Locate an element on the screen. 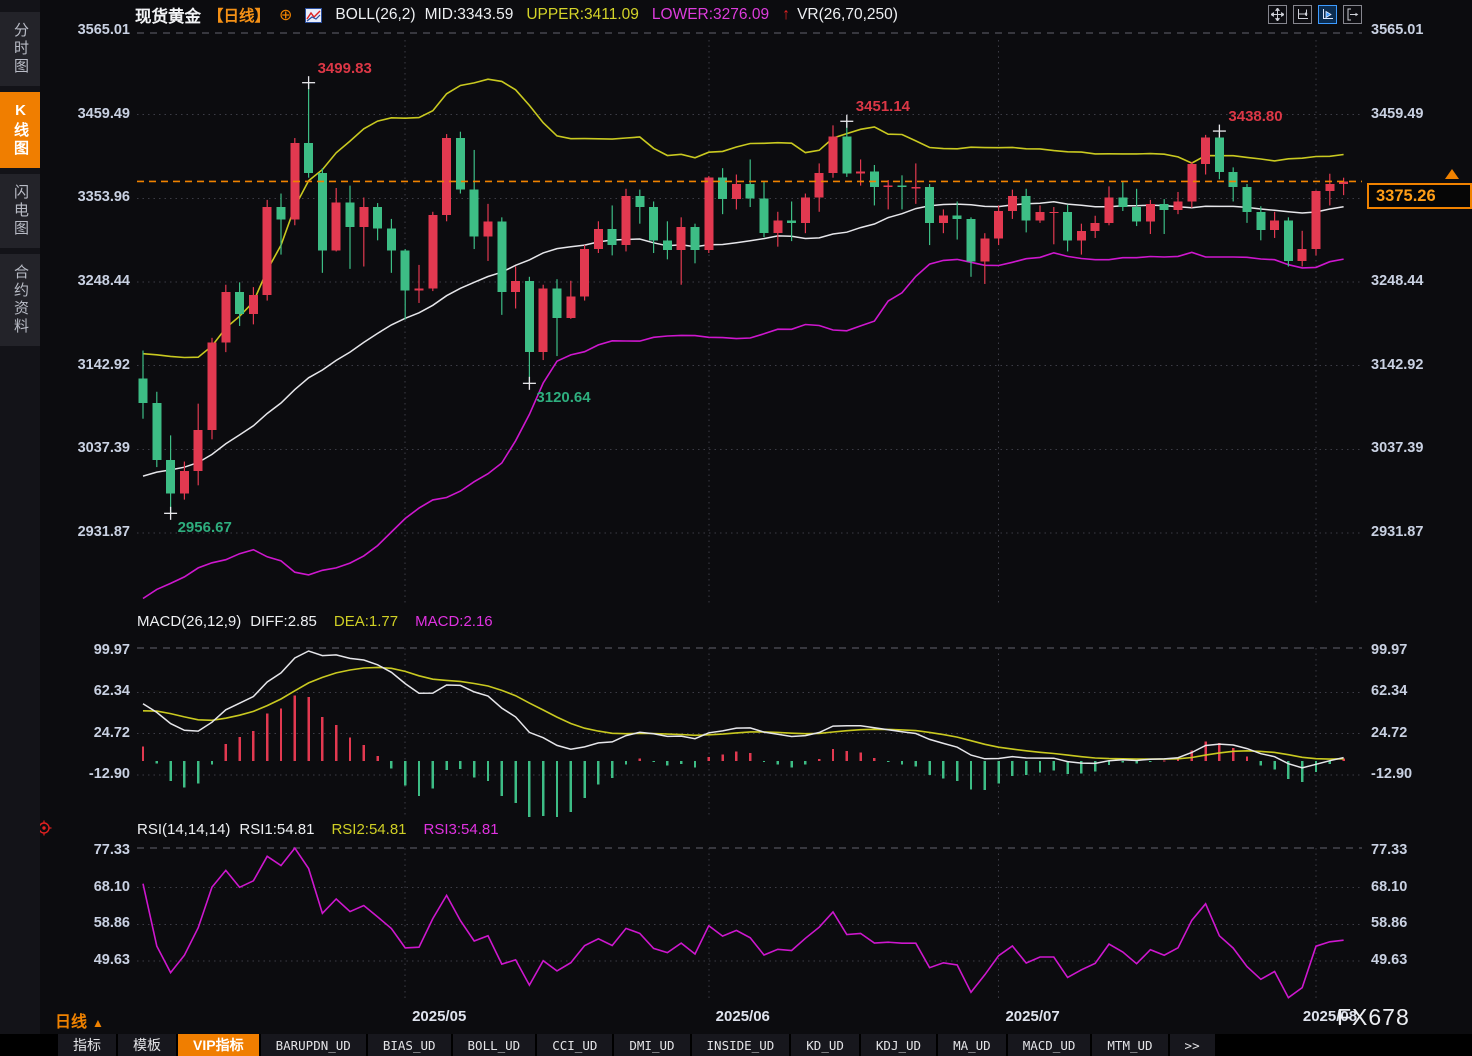 This screenshot has height=1056, width=1472. indicator-tab: 指标 is located at coordinates (87, 1045).